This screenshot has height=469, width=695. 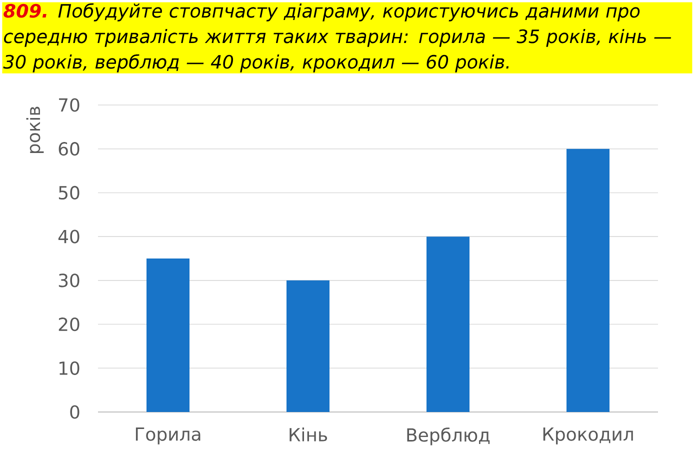 What do you see at coordinates (337, 37) in the screenshot?
I see `chart-title: 809. Побудуйте стовпчасту діаграму, користуючись даними про середню тривалість життя таких тварин: горила — 35 років, кінь — 30 років, верблюд — 40 років, крокодил — 60 років.` at bounding box center [337, 37].